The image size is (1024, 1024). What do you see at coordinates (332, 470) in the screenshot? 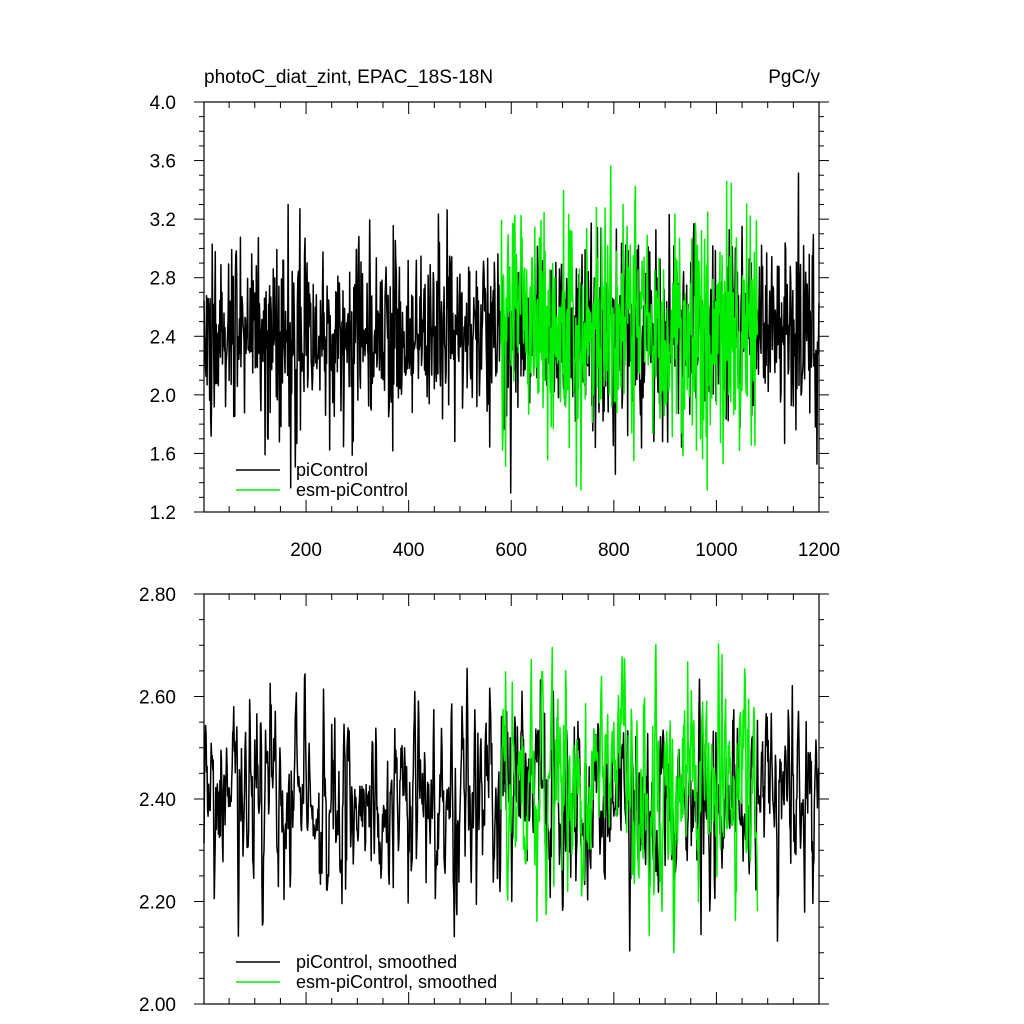
I see `legend-label-picontrol: piControl` at bounding box center [332, 470].